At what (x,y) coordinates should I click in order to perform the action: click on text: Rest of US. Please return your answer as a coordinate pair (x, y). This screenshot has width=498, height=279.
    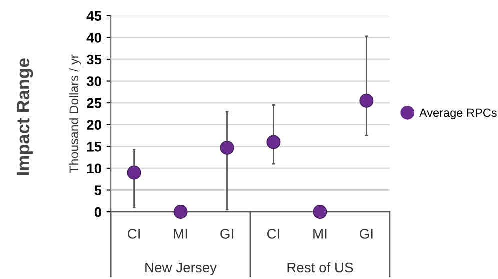
    Looking at the image, I should click on (321, 267).